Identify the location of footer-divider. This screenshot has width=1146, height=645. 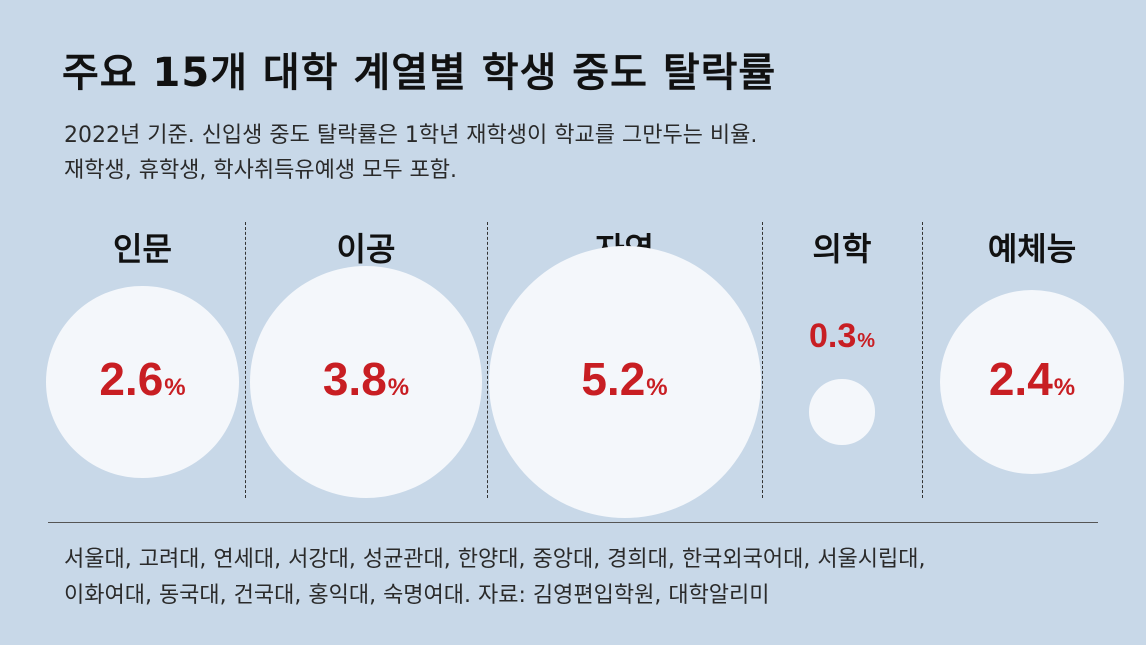
(573, 522).